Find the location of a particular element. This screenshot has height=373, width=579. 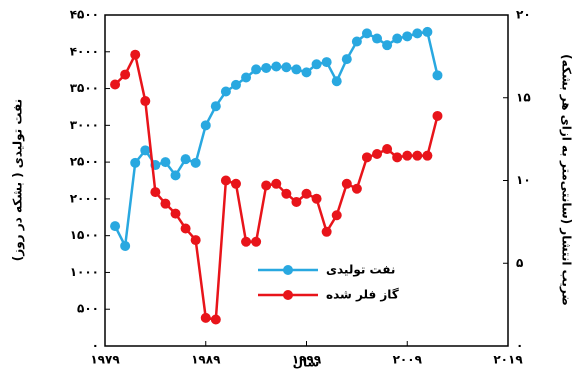

y2-tick-label: ۰ is located at coordinates (519, 346).